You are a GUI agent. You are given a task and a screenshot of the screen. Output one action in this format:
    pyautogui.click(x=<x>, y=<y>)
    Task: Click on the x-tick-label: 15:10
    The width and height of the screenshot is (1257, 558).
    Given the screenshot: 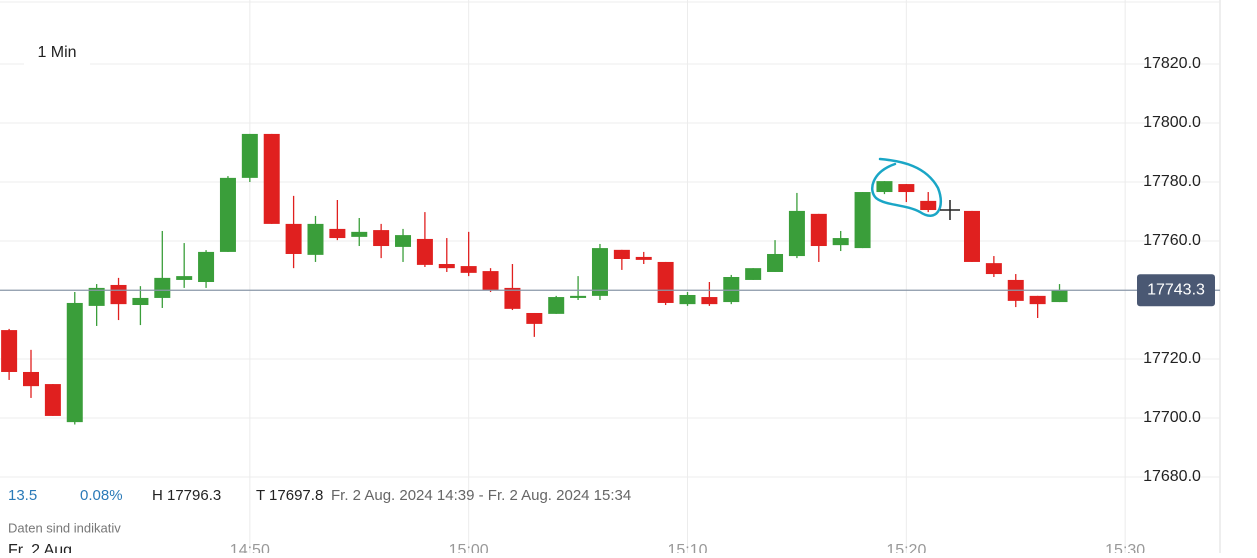 What is the action you would take?
    pyautogui.click(x=687, y=547)
    